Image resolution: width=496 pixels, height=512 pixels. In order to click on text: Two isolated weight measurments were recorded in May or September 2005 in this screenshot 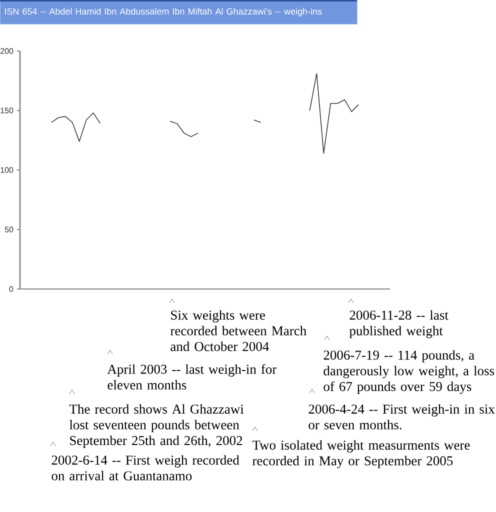, I will do `click(361, 454)`.